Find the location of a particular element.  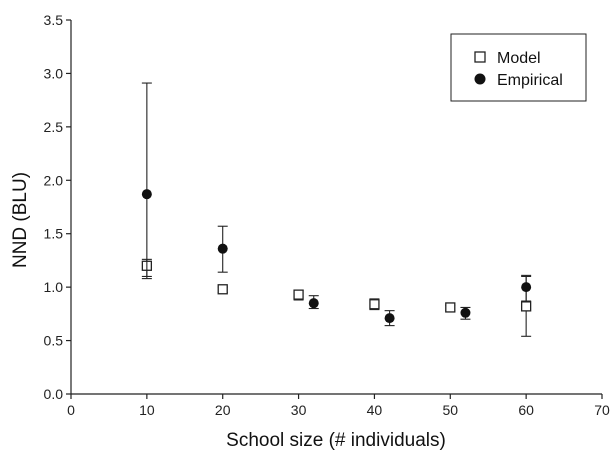

y-tick-label: 1.0 is located at coordinates (54, 287).